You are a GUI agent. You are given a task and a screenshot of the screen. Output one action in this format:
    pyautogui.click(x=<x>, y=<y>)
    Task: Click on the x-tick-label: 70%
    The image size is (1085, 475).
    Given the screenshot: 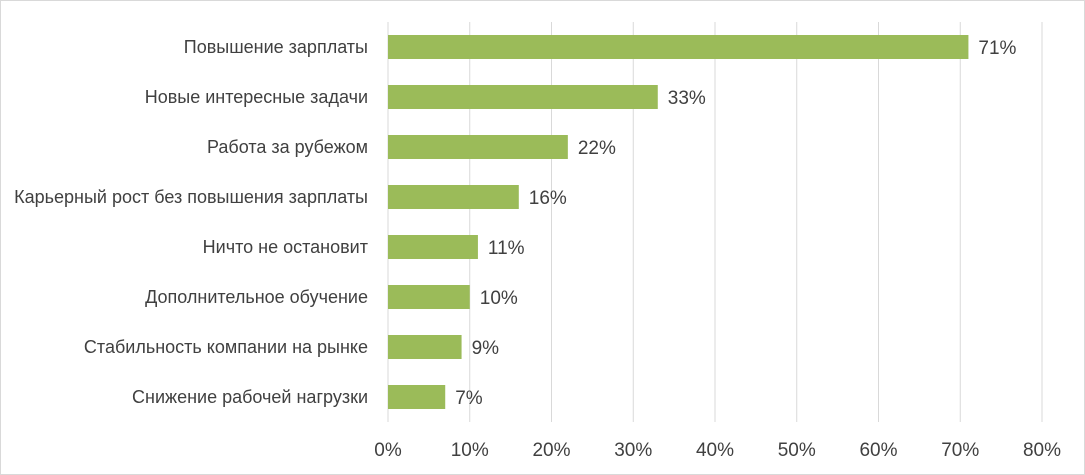 What is the action you would take?
    pyautogui.click(x=960, y=450)
    